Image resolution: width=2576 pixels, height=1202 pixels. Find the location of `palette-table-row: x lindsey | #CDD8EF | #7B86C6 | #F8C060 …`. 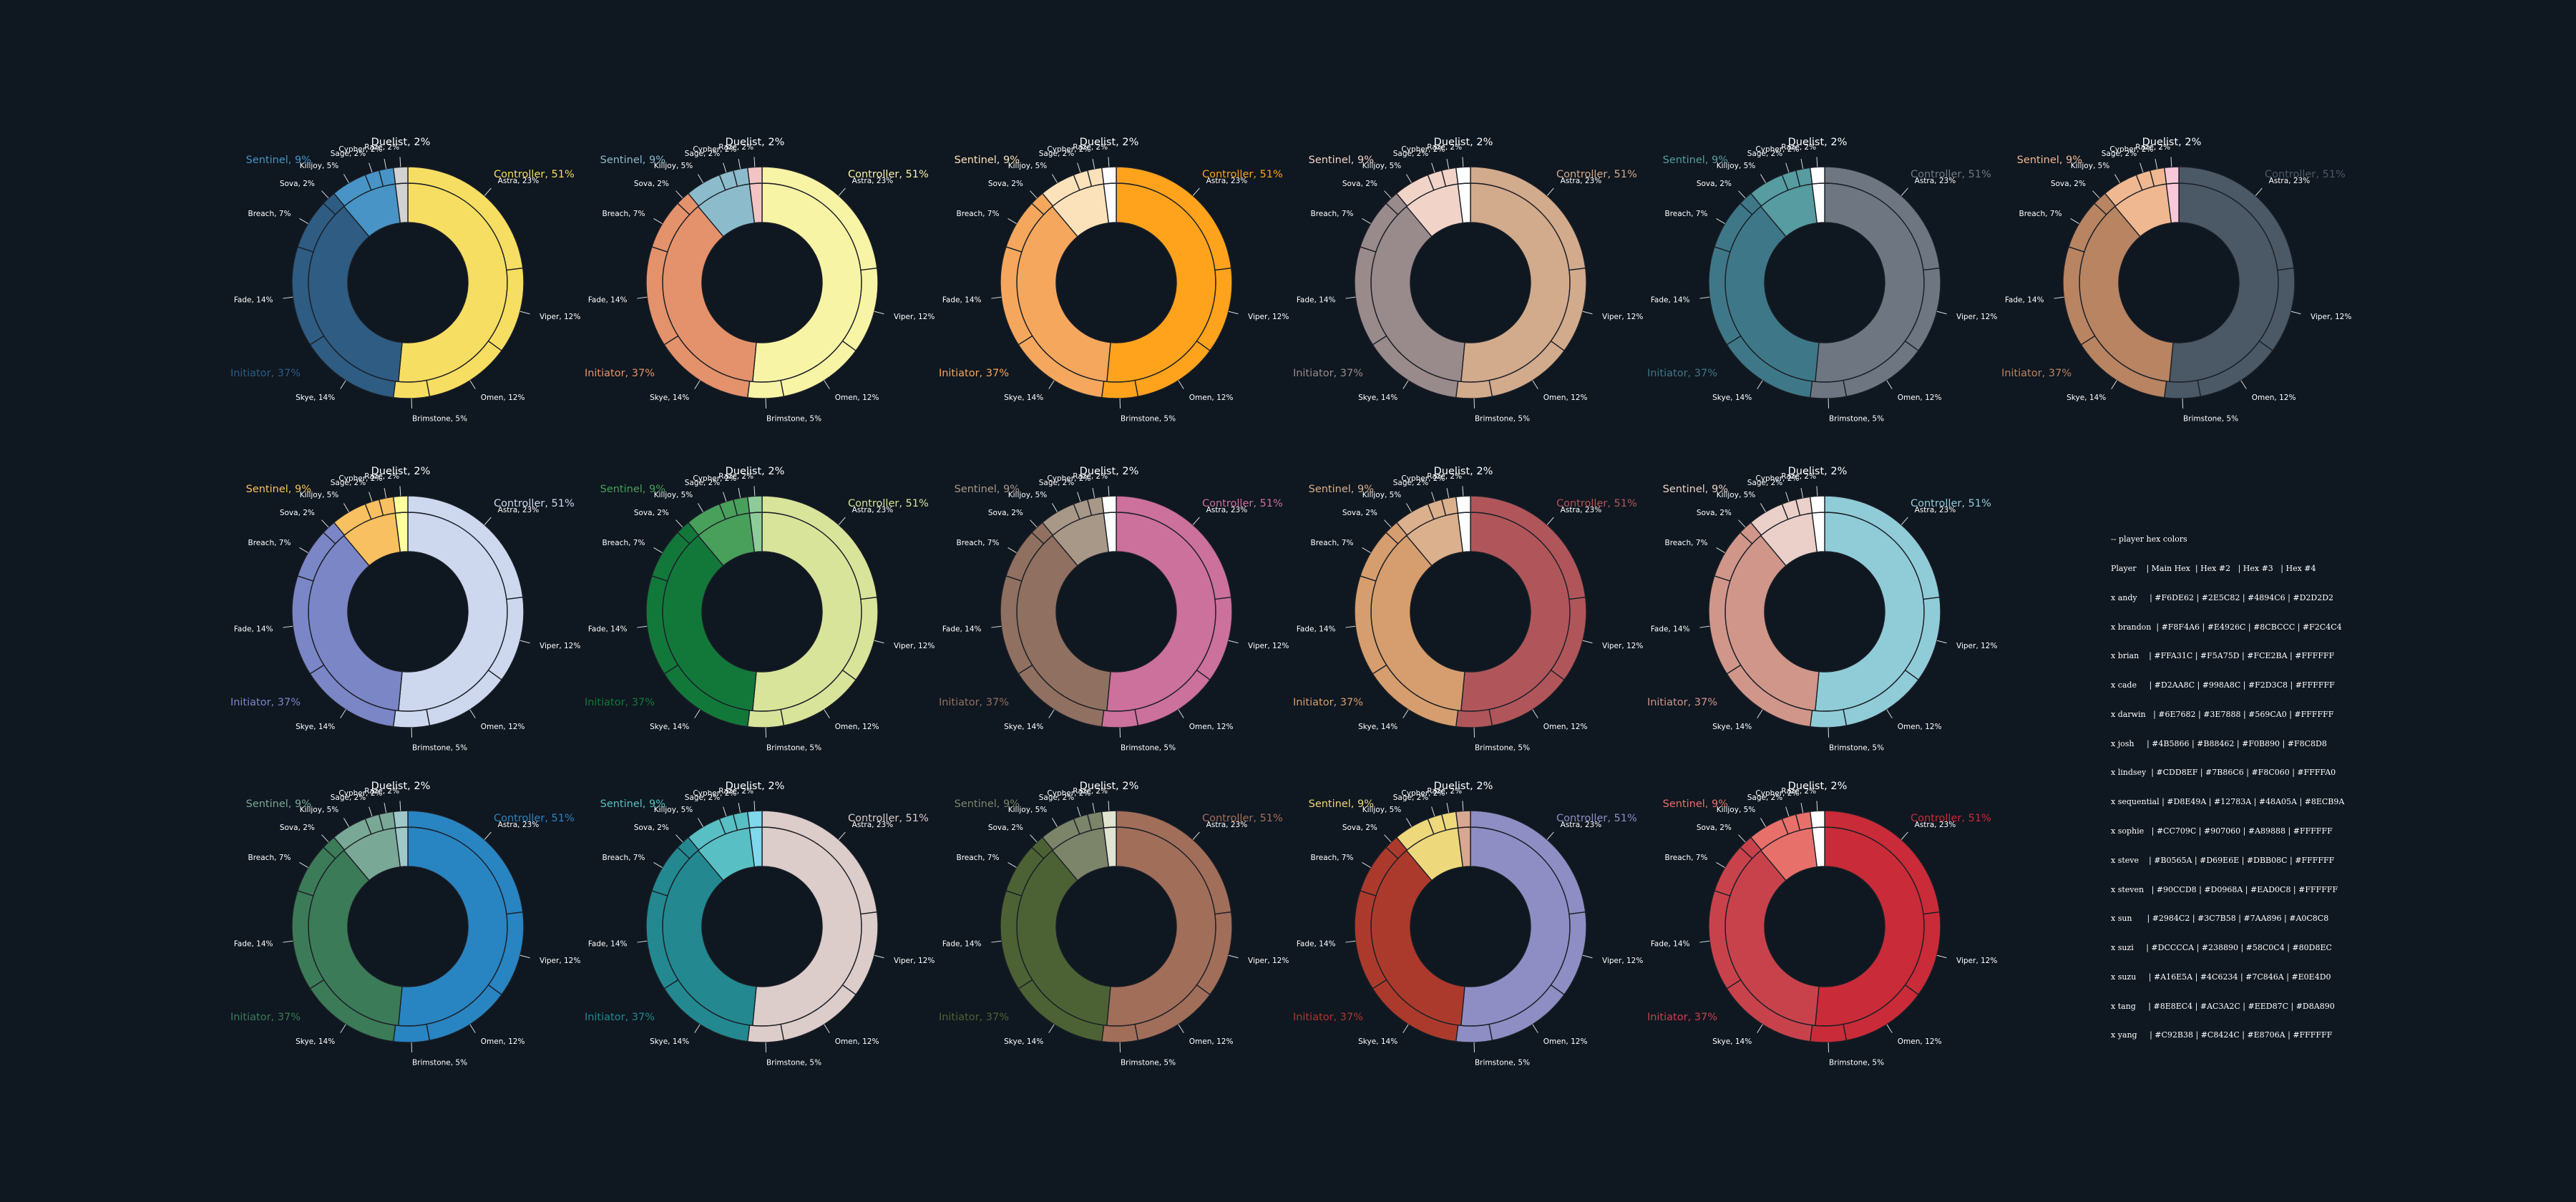

palette-table-row: x lindsey | #CDD8EF | #7B86C6 | #F8C060 … is located at coordinates (2223, 773).